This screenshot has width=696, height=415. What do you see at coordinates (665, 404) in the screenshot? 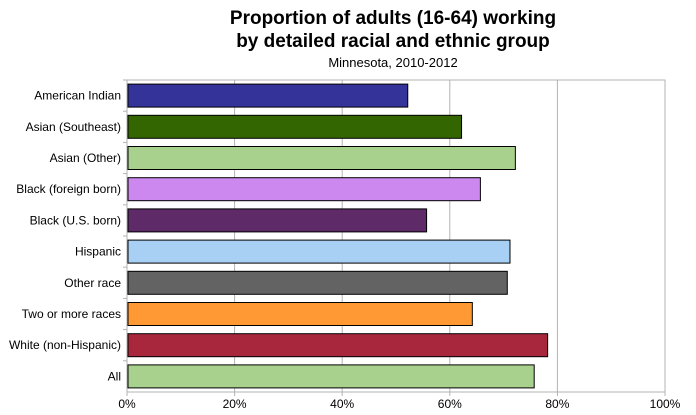
I see `x-tick-label: 100%` at bounding box center [665, 404].